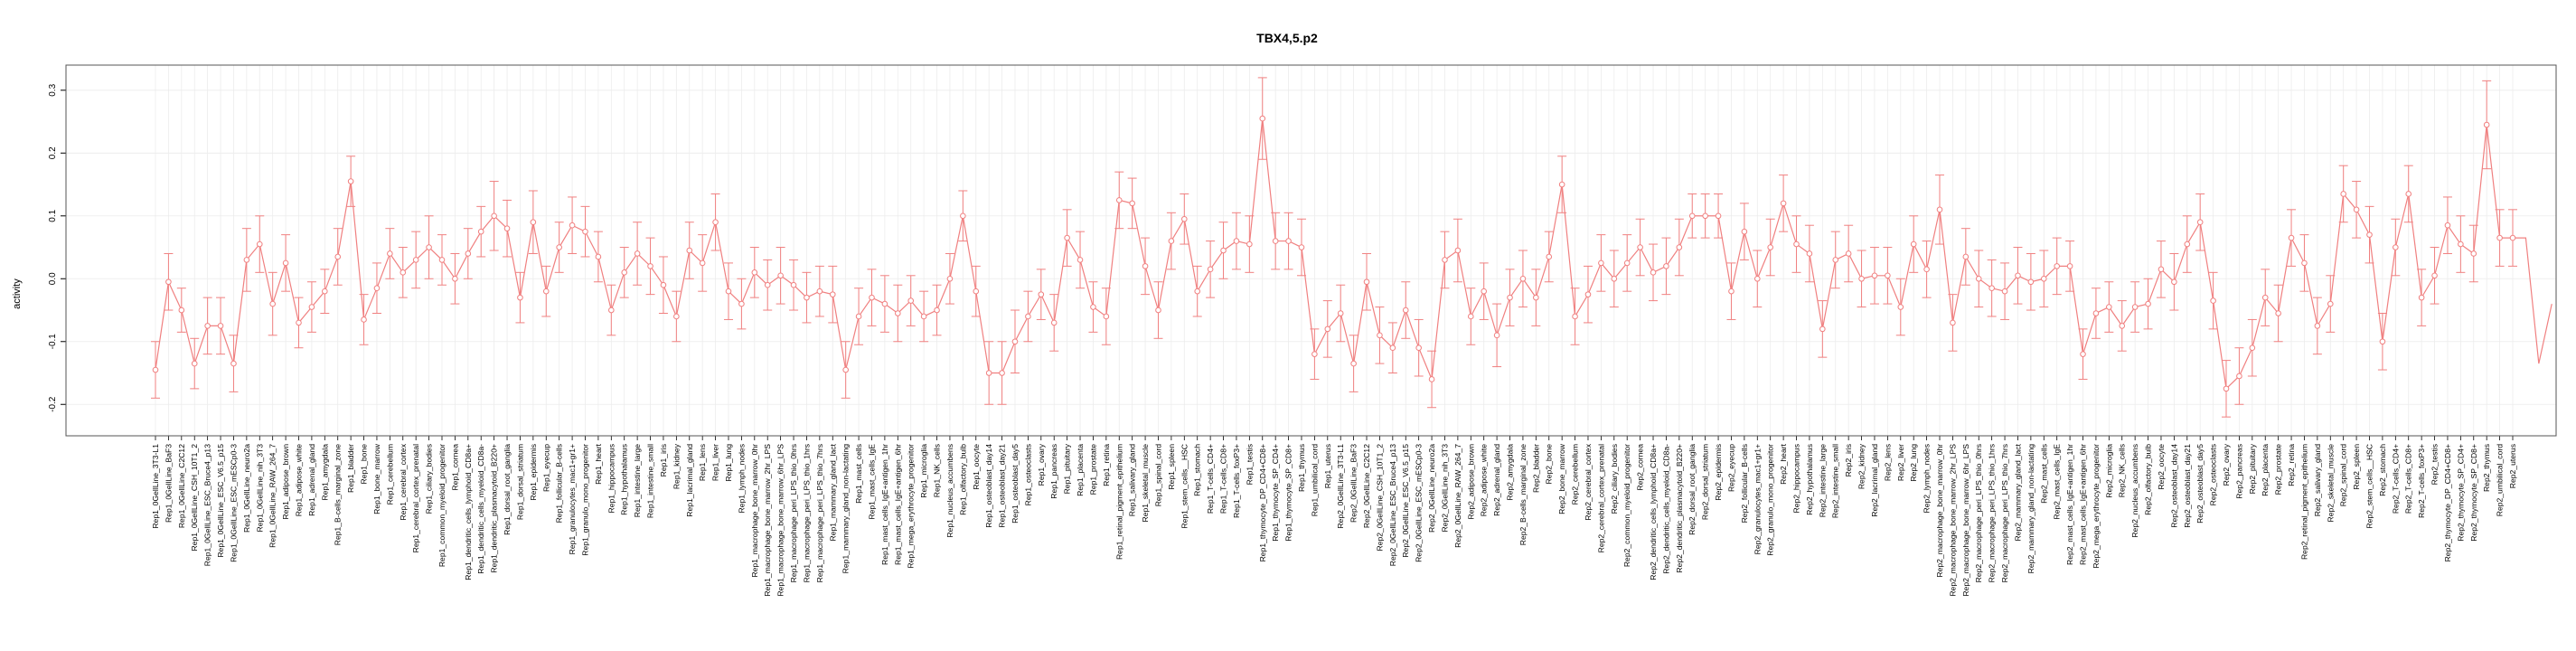 Image resolution: width=2576 pixels, height=651 pixels. Describe the element at coordinates (53, 216) in the screenshot. I see `y-tick-label: 0.1` at that location.